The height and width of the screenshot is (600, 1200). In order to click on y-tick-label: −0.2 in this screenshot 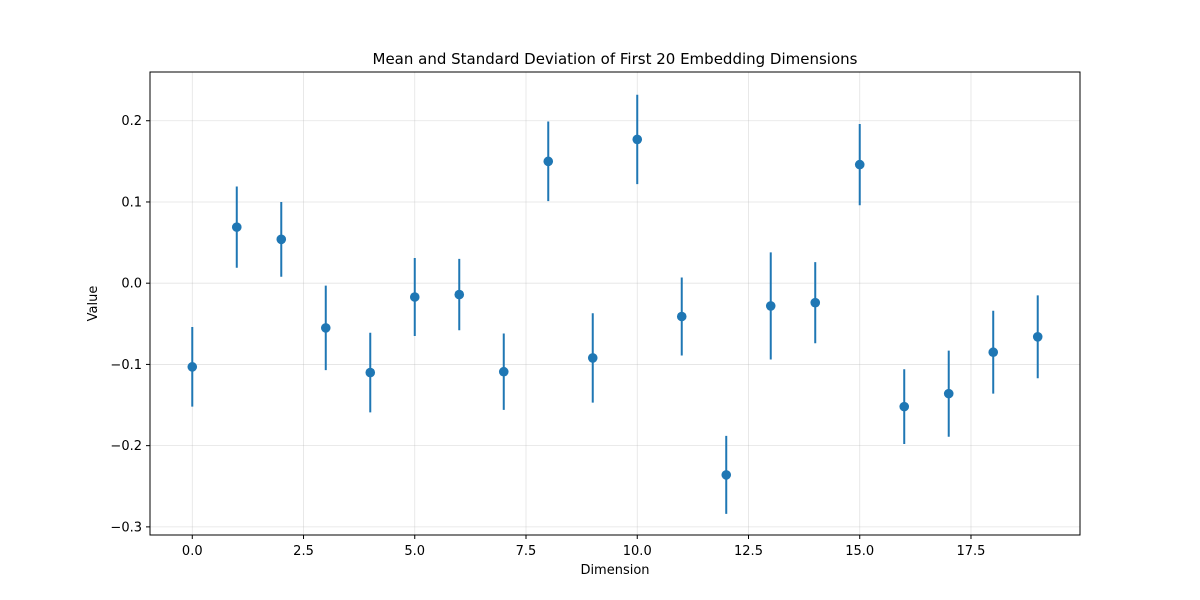, I will do `click(126, 446)`.